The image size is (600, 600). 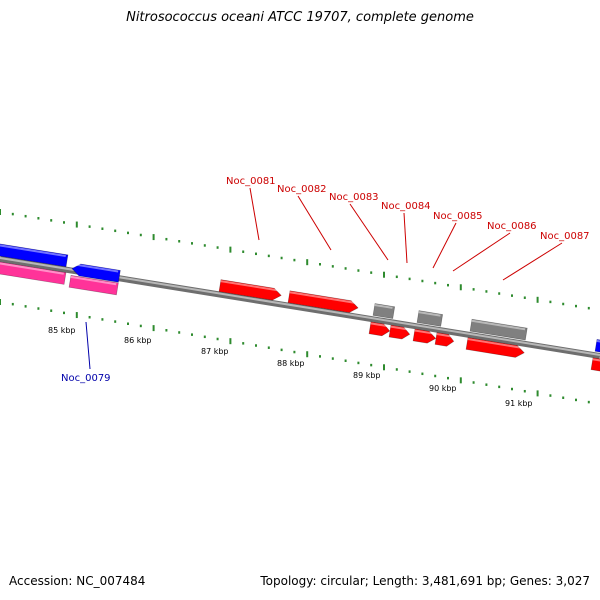 What do you see at coordinates (138, 340) in the screenshot?
I see `scale-label-86: 86 kbp` at bounding box center [138, 340].